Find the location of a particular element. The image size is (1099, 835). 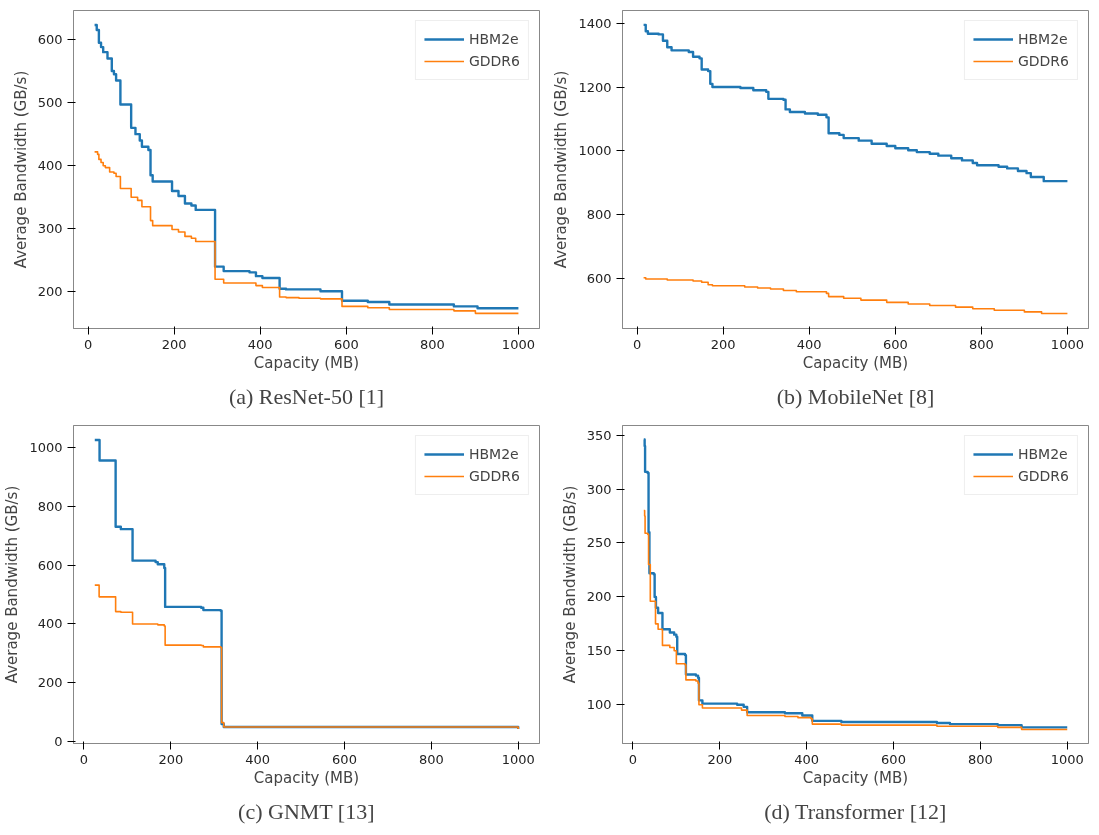

y-tick-label: 250 is located at coordinates (599, 543).